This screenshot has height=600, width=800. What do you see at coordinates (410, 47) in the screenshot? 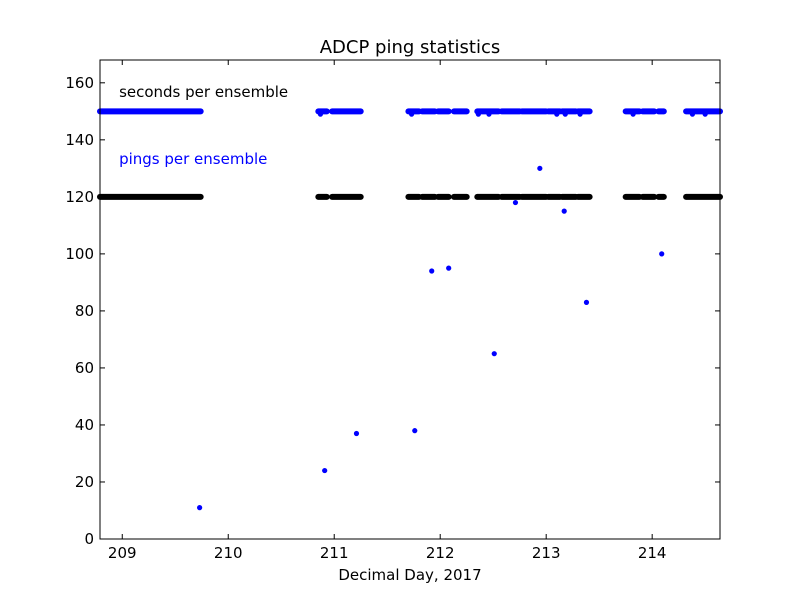
I see `chart-title: ADCP ping statistics` at bounding box center [410, 47].